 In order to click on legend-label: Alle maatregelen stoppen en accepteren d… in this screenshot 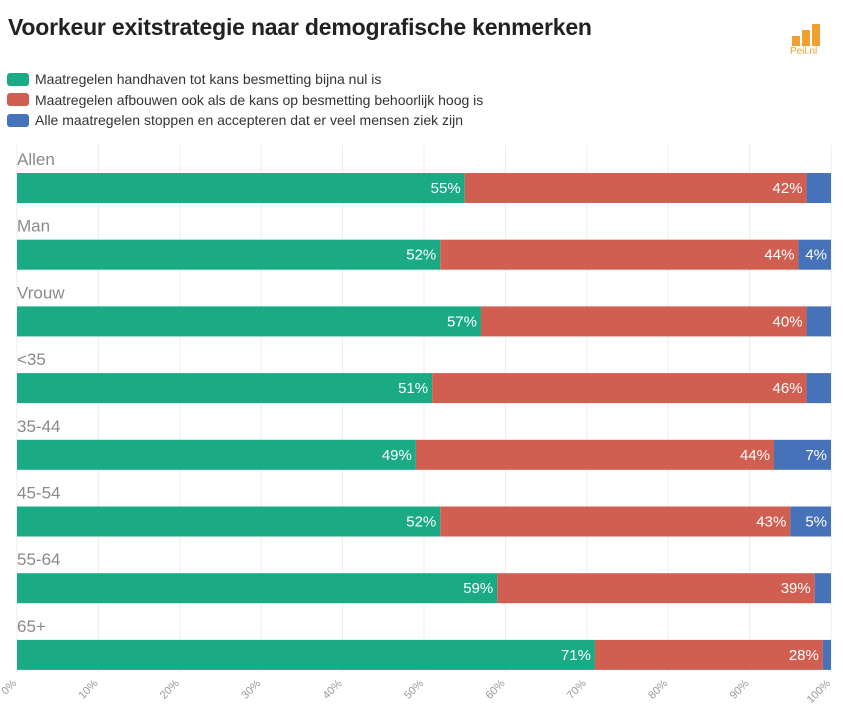, I will do `click(249, 120)`.